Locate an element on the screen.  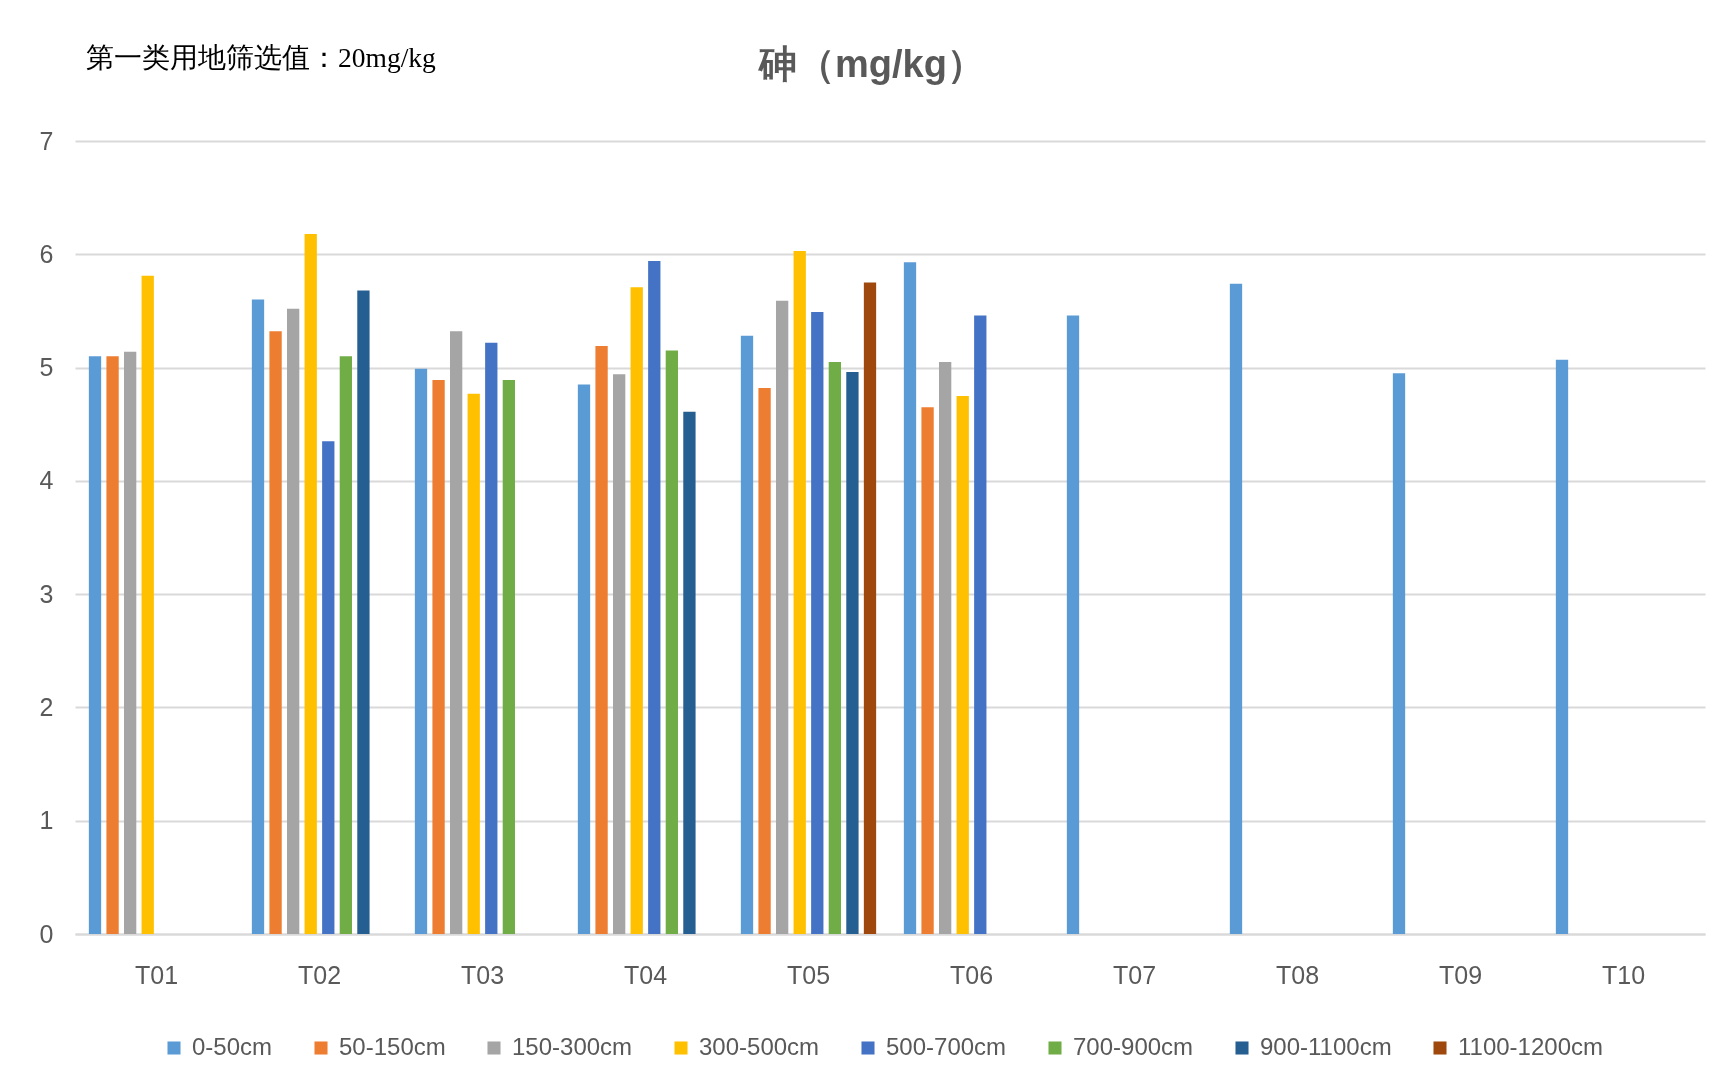
x-tick-label: T04 is located at coordinates (645, 974).